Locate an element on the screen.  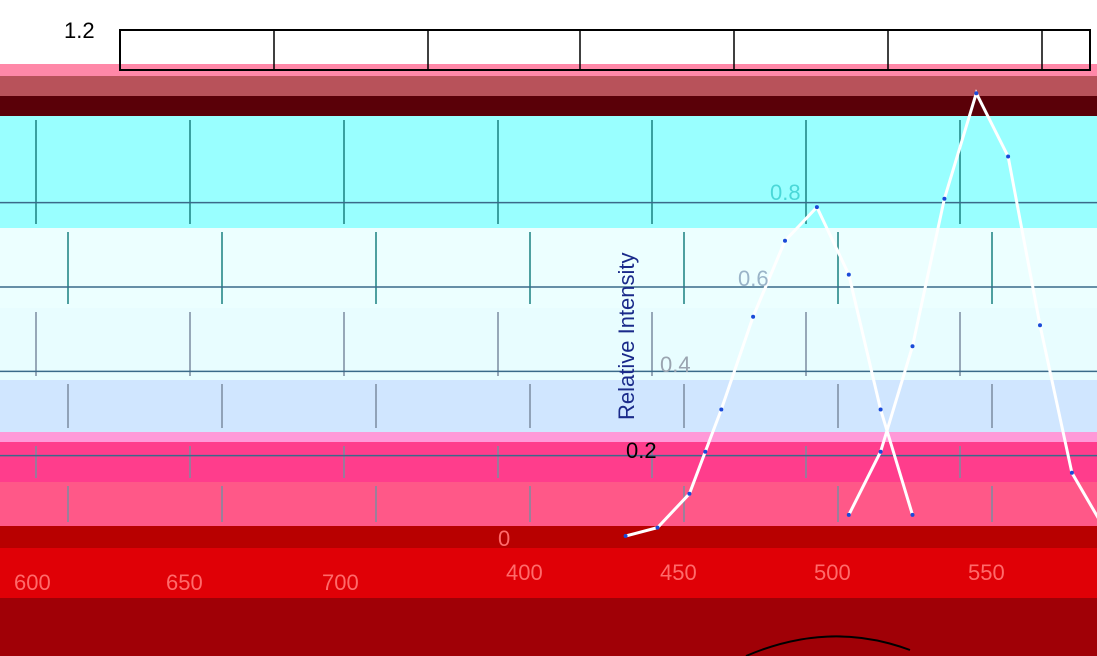
series-2-line is located at coordinates (972, 304).